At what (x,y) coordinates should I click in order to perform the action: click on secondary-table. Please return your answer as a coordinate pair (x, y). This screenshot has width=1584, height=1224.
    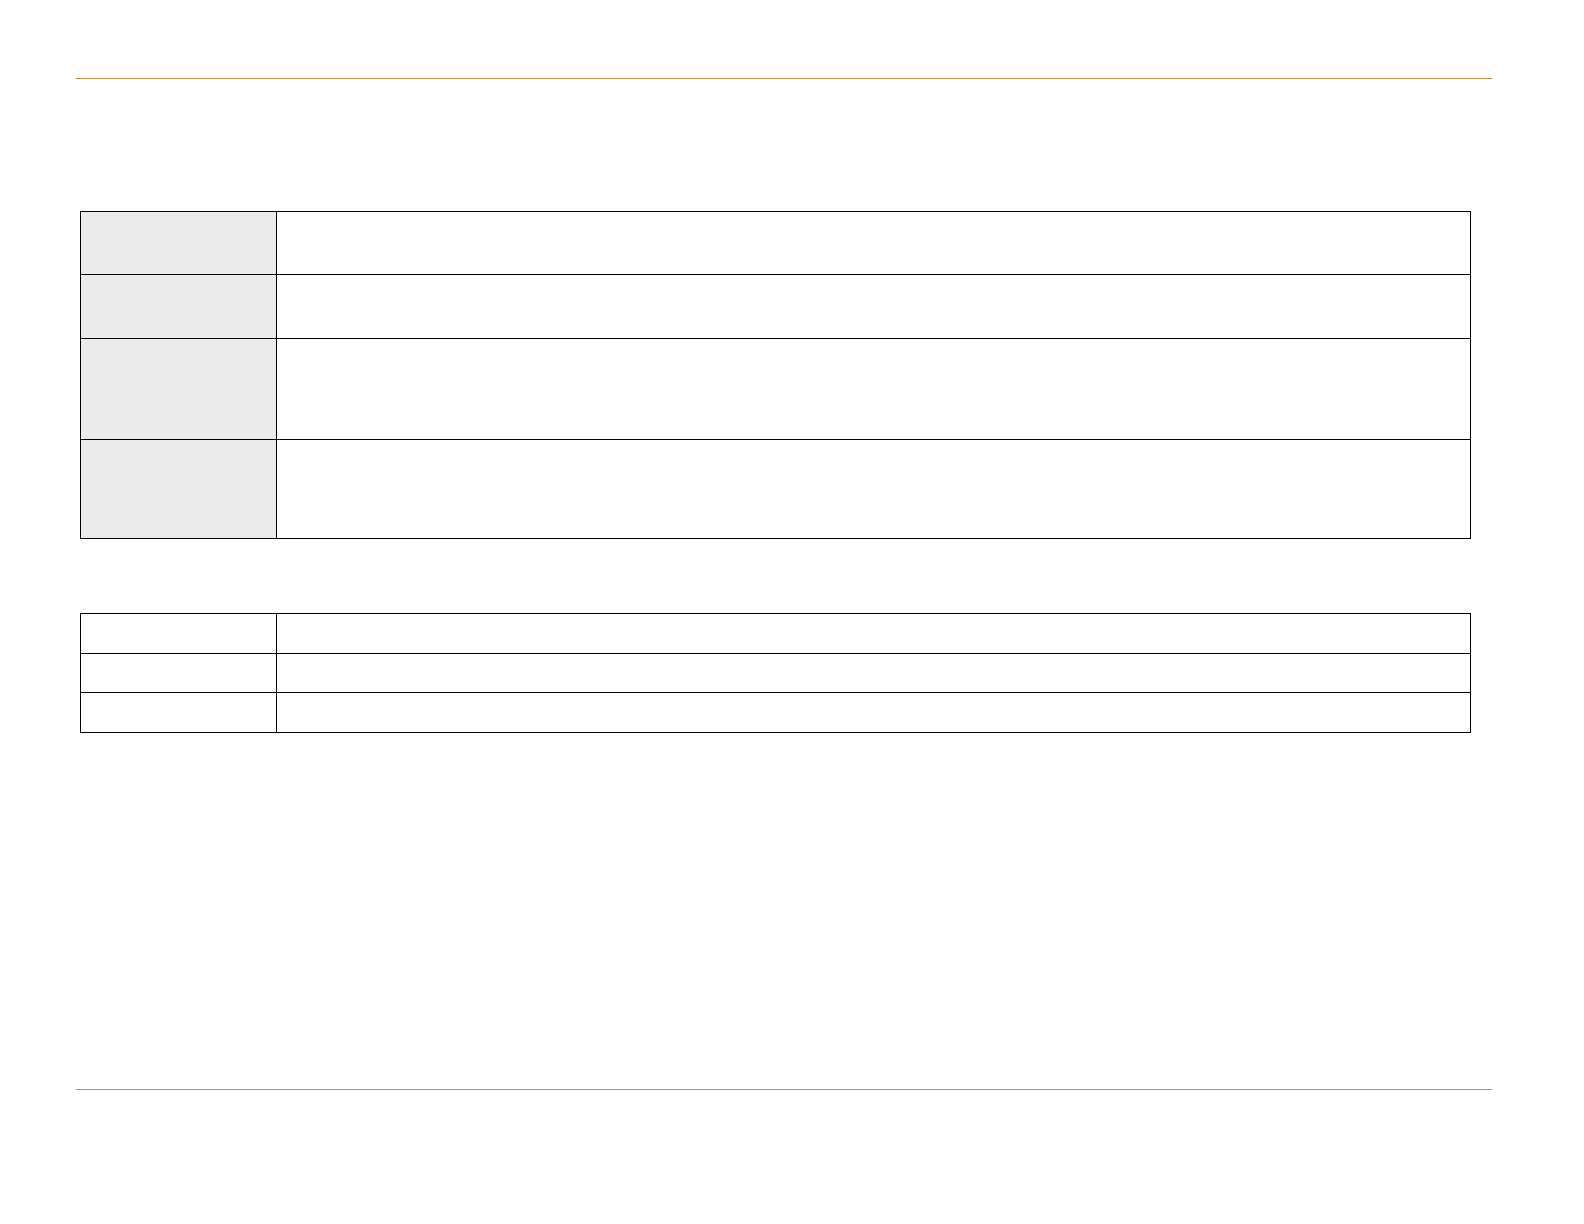
    Looking at the image, I should click on (775, 673).